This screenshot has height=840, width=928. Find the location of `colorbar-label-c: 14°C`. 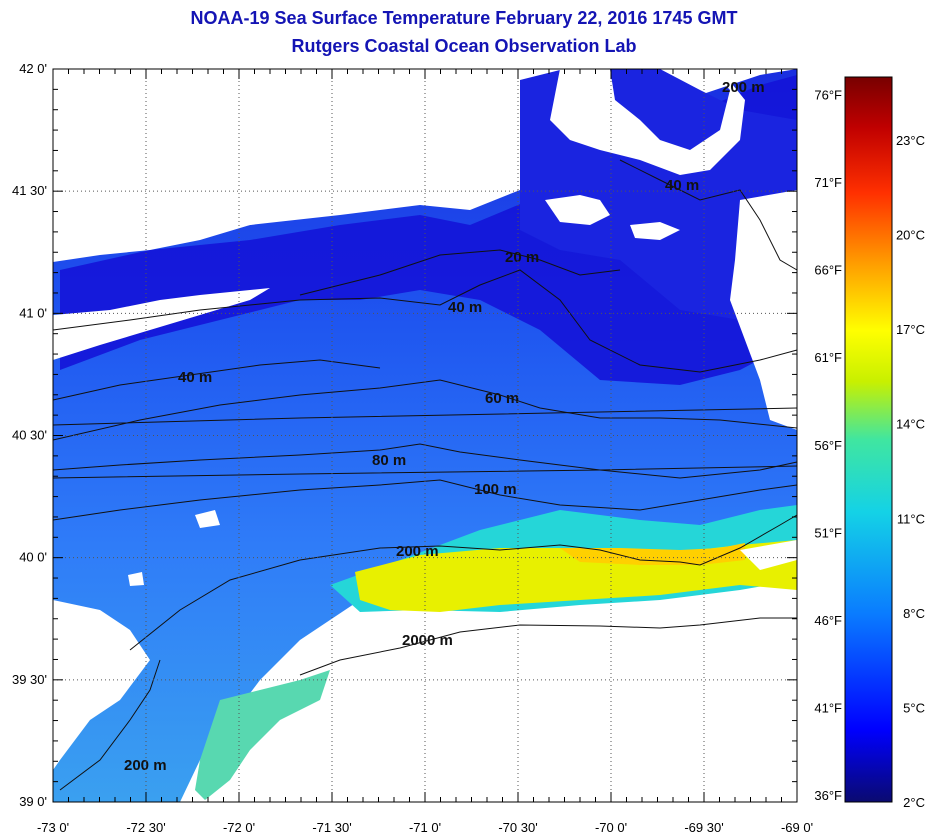

colorbar-label-c: 14°C is located at coordinates (910, 424).